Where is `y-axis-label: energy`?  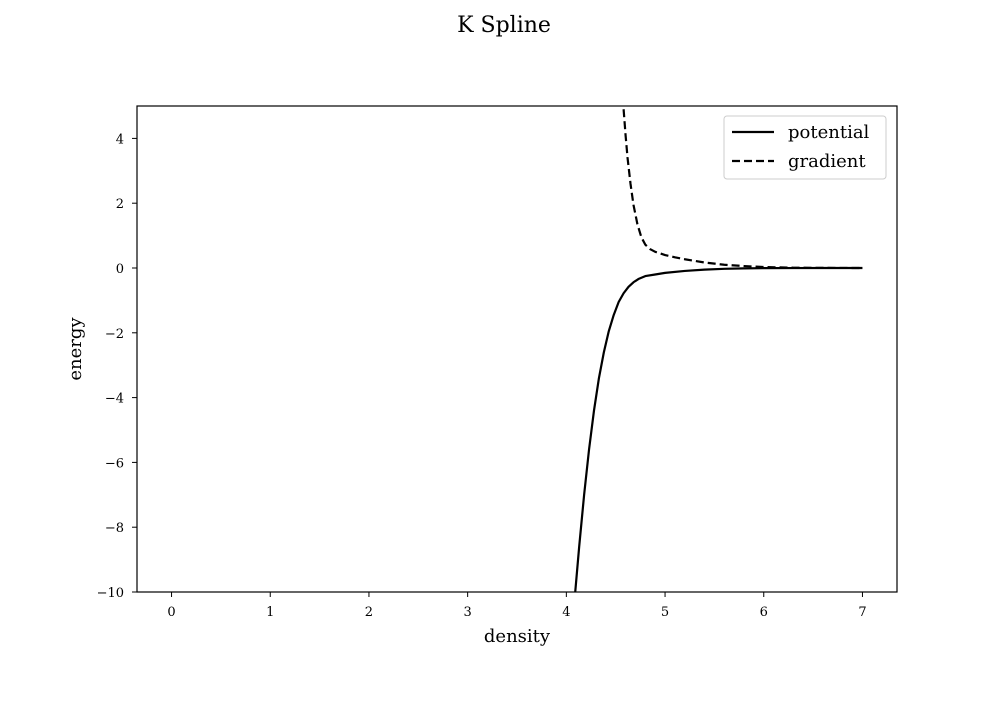
y-axis-label: energy is located at coordinates (75, 349).